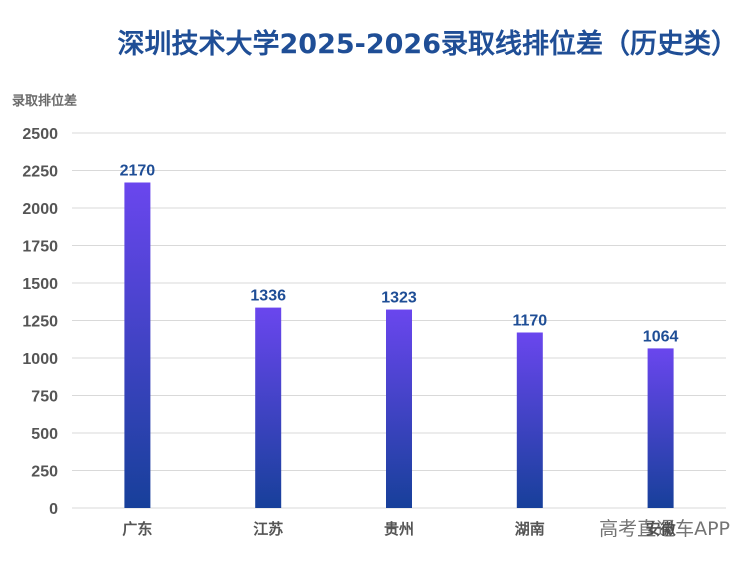 This screenshot has height=569, width=756. What do you see at coordinates (530, 529) in the screenshot?
I see `x-category-label-3: 湖南` at bounding box center [530, 529].